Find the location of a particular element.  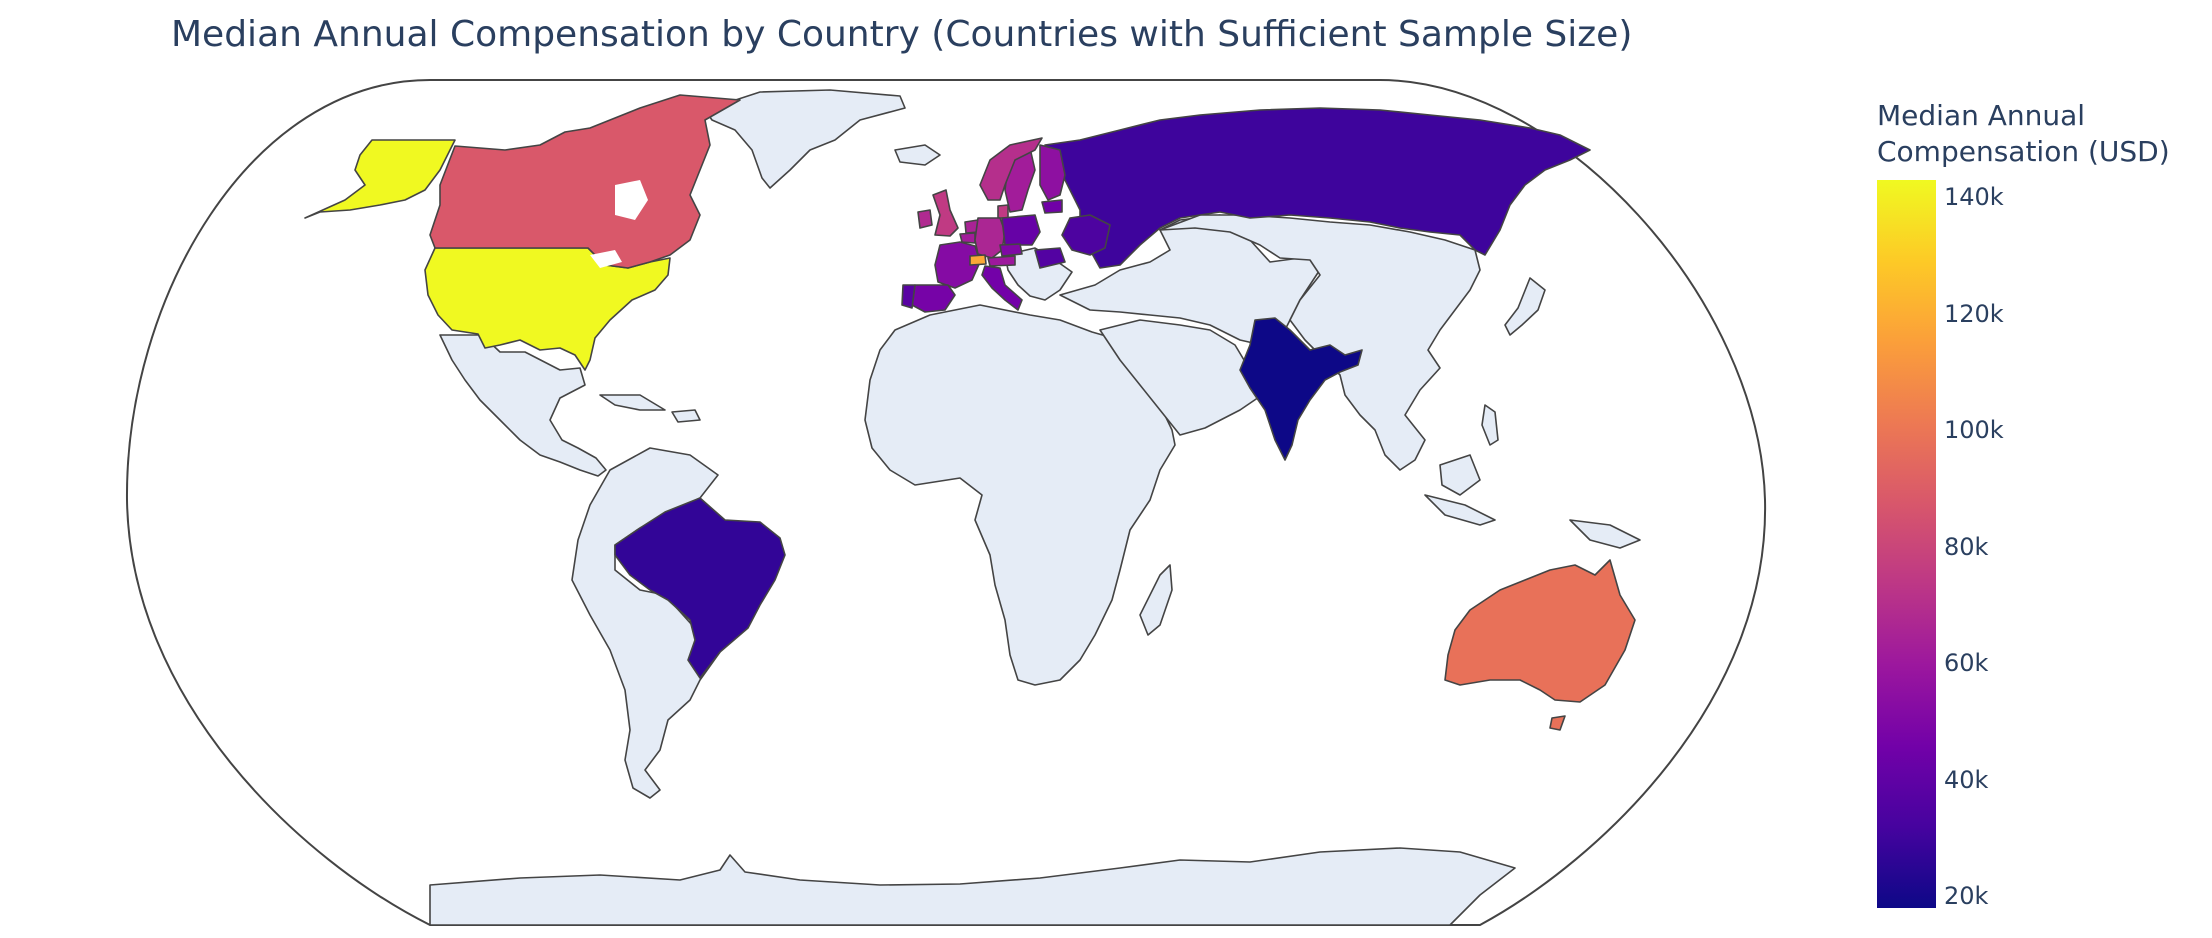

country-italy is located at coordinates (1002, 288).